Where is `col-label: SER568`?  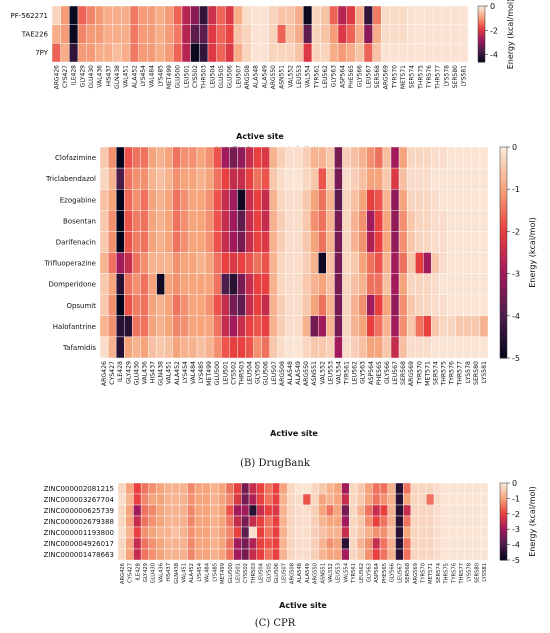
col-label: SER568 is located at coordinates (403, 373).